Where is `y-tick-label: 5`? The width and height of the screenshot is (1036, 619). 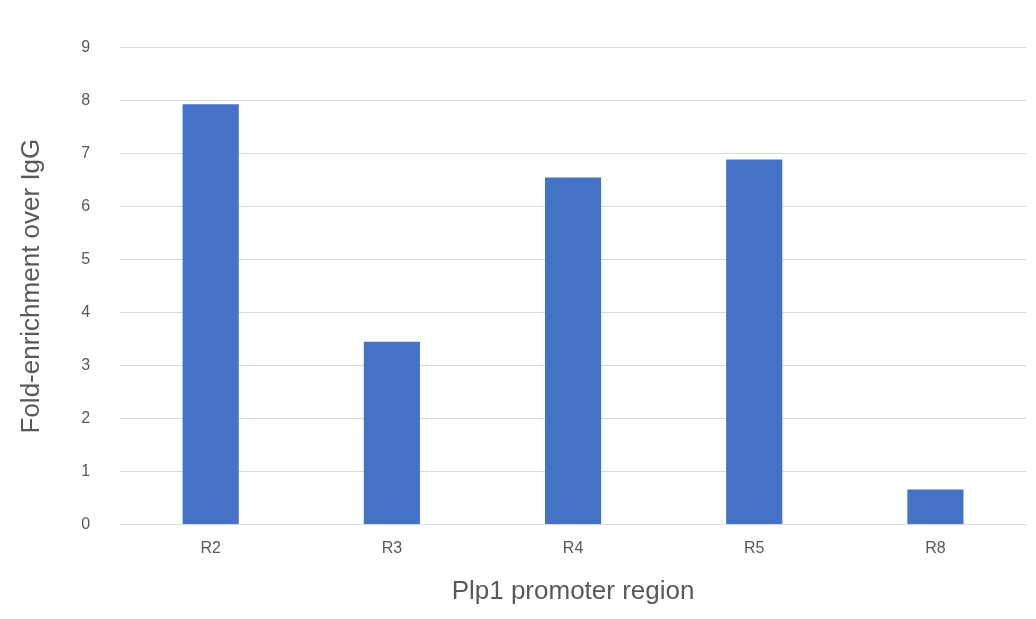 y-tick-label: 5 is located at coordinates (86, 259).